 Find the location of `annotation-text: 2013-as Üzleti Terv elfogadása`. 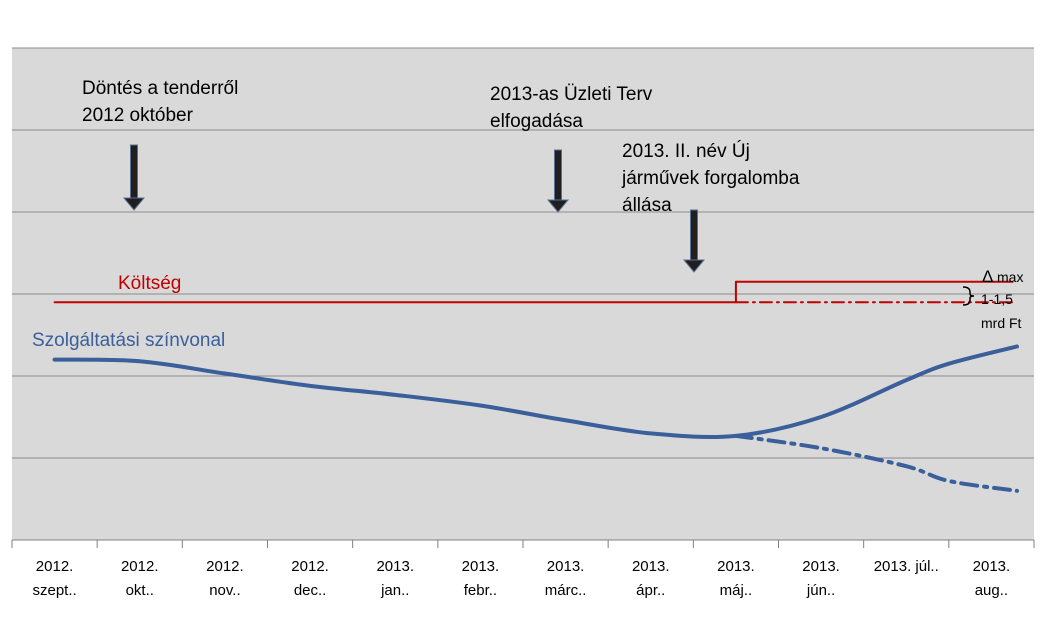

annotation-text: 2013-as Üzleti Terv elfogadása is located at coordinates (571, 108).